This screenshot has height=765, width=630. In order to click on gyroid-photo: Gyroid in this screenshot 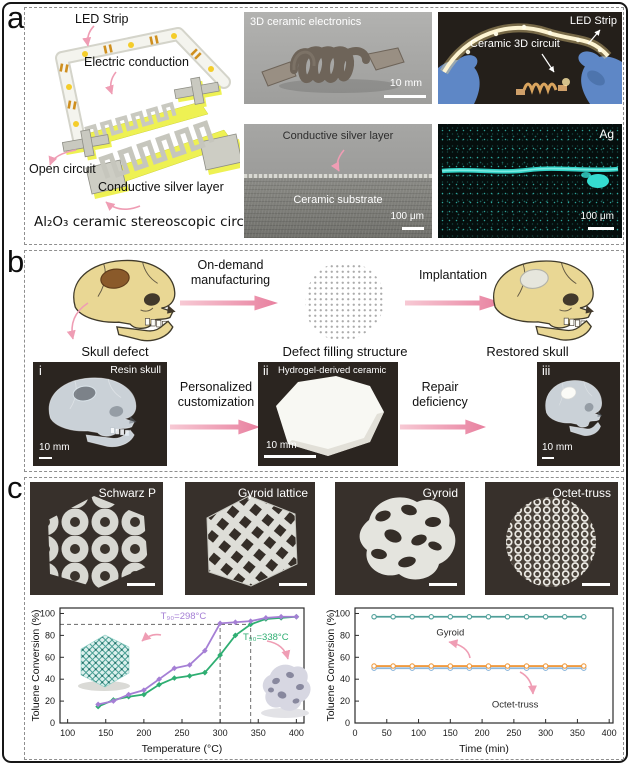, I will do `click(400, 538)`.